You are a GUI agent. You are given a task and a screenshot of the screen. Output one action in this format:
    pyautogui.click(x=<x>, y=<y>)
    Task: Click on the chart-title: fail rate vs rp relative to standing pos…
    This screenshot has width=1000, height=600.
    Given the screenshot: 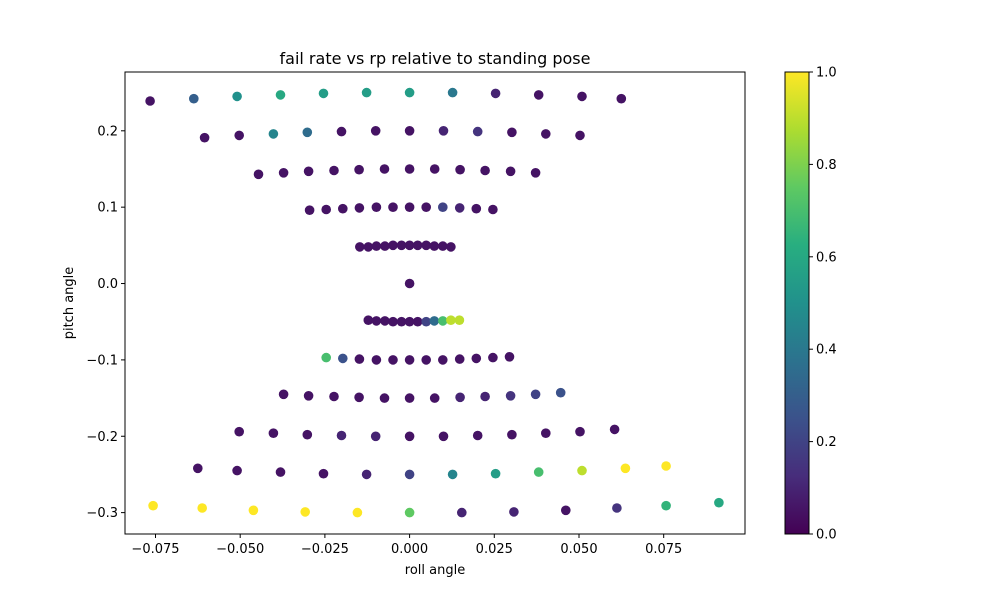 What is the action you would take?
    pyautogui.click(x=435, y=58)
    